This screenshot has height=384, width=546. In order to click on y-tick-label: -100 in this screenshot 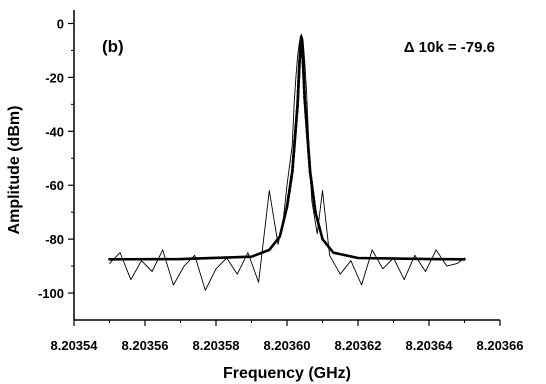, I will do `click(51, 293)`.